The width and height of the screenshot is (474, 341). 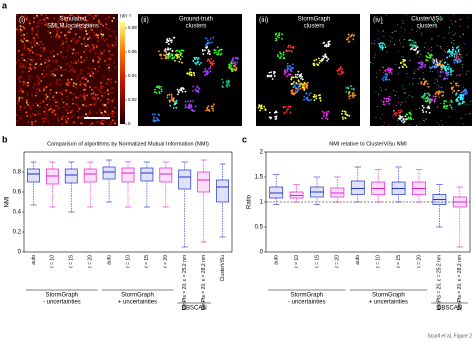 What do you see at coordinates (314, 20) in the screenshot?
I see `image-caption: StormGraph` at bounding box center [314, 20].